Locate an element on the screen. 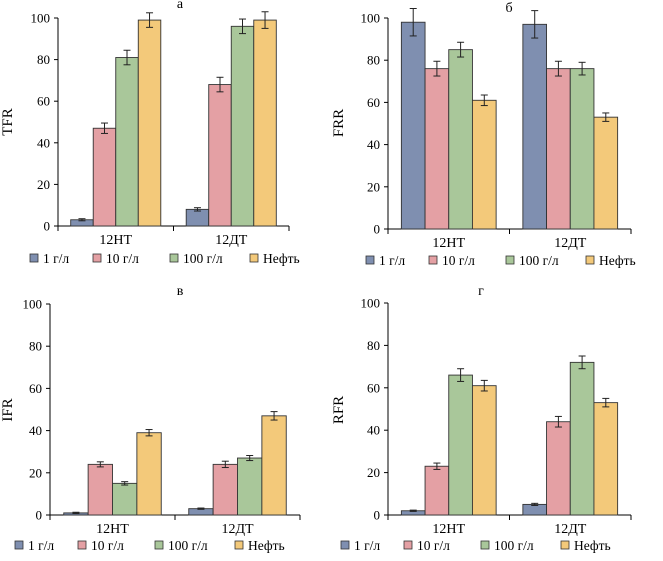 The image size is (663, 561). chart-title: в is located at coordinates (180, 291).